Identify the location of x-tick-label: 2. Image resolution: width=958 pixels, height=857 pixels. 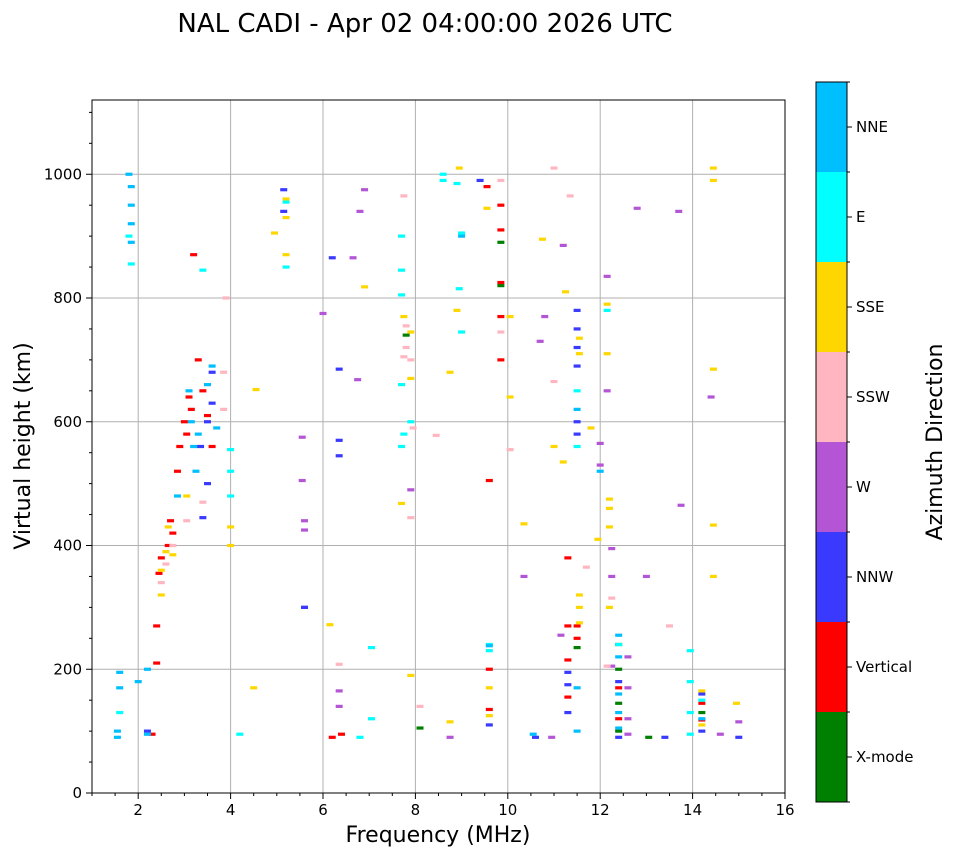
(138, 810).